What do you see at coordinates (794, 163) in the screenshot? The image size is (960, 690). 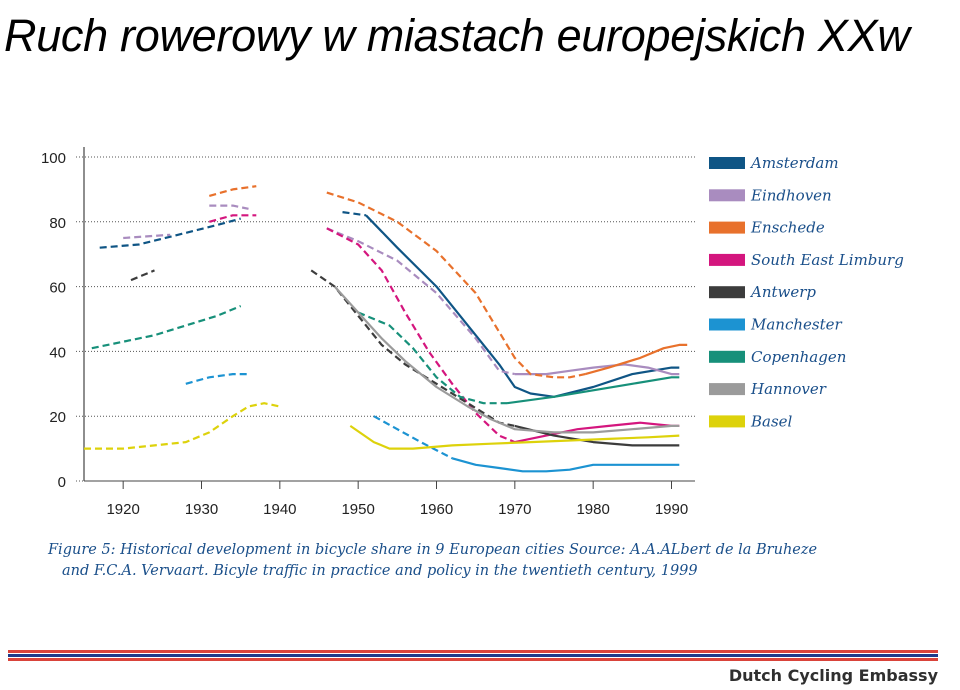 I see `legend-label-amsterdam: Amsterdam` at bounding box center [794, 163].